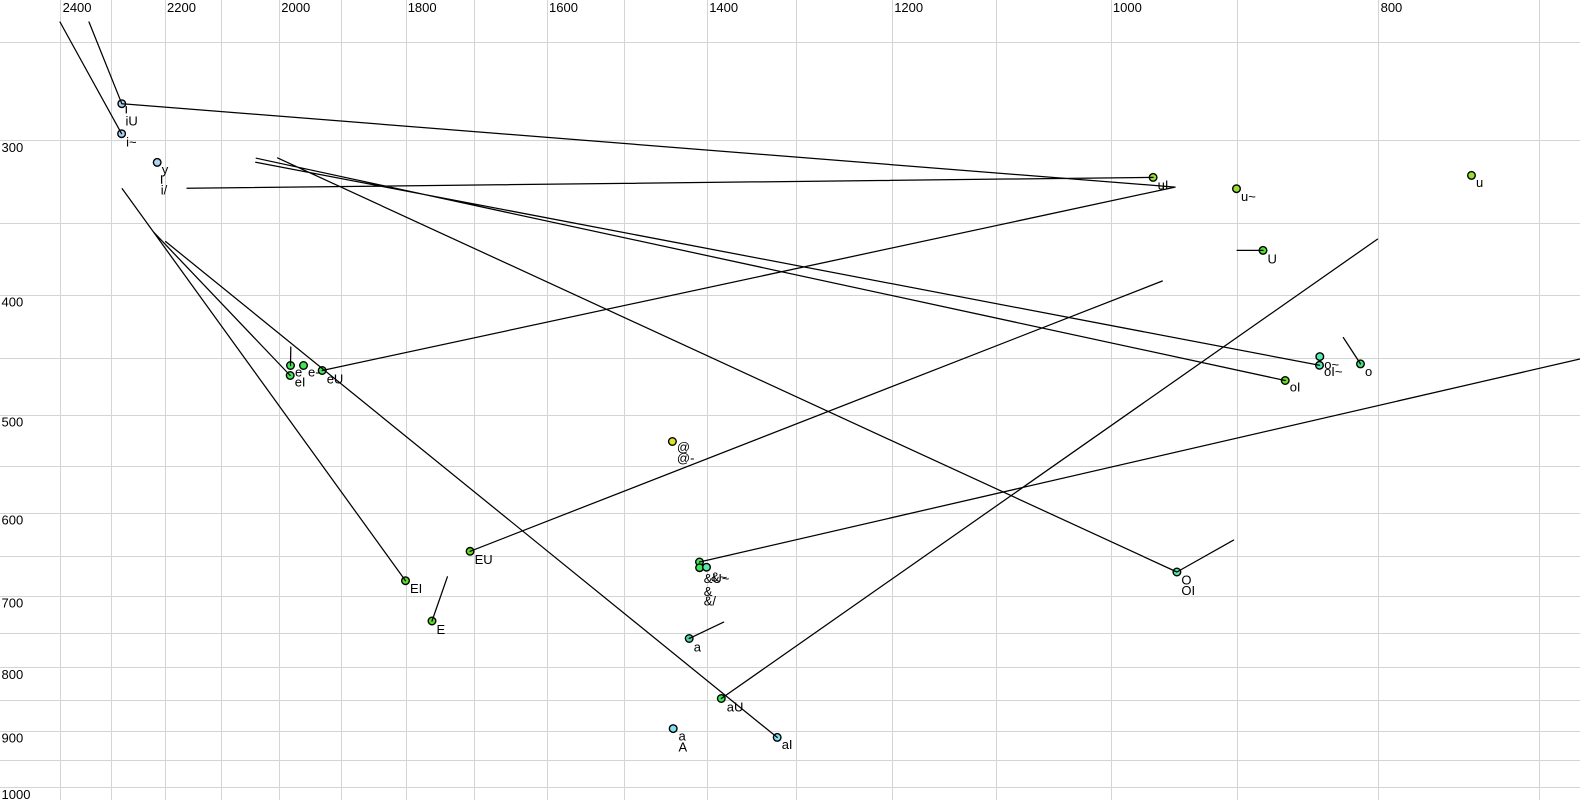 The width and height of the screenshot is (1580, 805). Describe the element at coordinates (181, 7) in the screenshot. I see `svg-text: 2200` at that location.